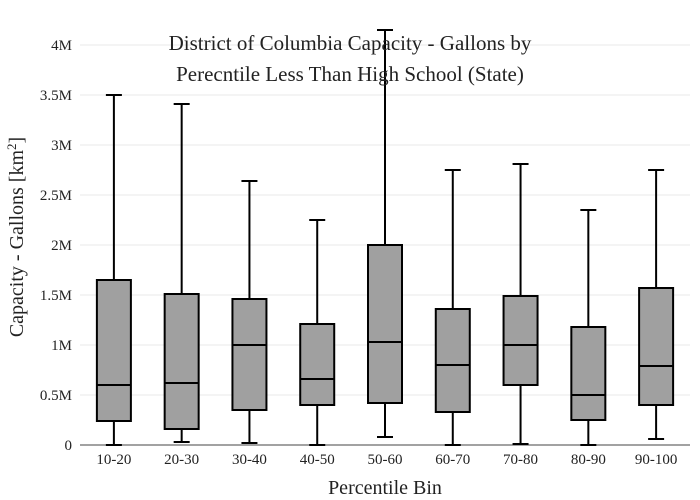  I want to click on y-tick-label: 0, so click(69, 446).